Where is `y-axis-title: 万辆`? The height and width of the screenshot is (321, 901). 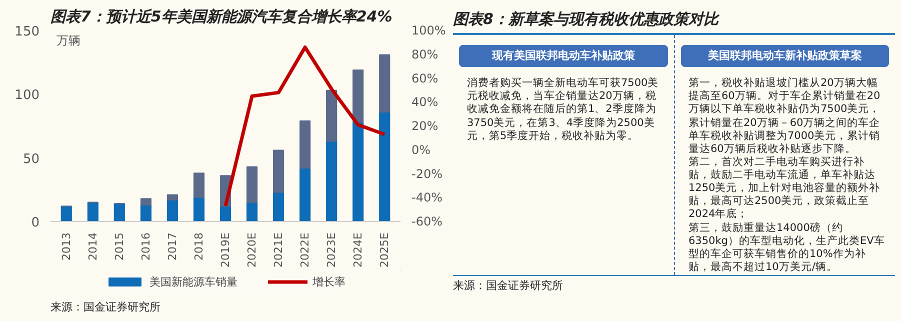 y-axis-title: 万辆 is located at coordinates (68, 41).